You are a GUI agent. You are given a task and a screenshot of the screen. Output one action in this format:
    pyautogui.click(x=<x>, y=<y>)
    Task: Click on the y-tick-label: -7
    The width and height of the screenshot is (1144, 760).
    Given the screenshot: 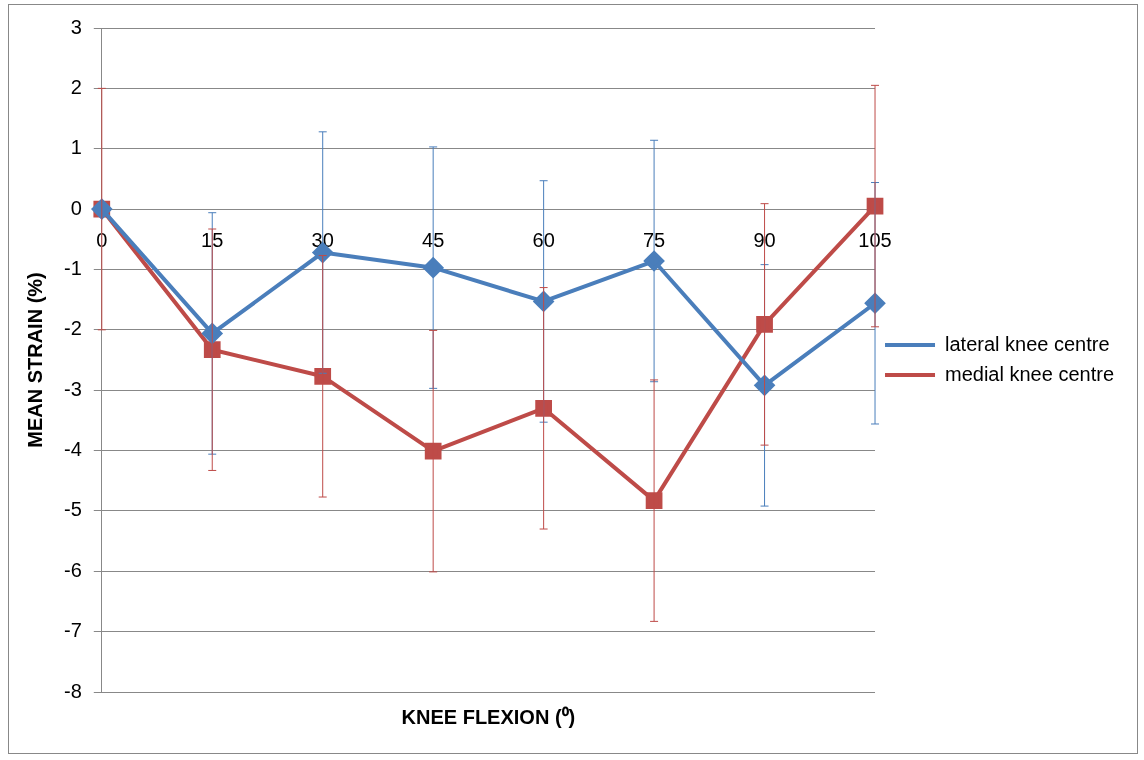 What is the action you would take?
    pyautogui.click(x=72, y=630)
    